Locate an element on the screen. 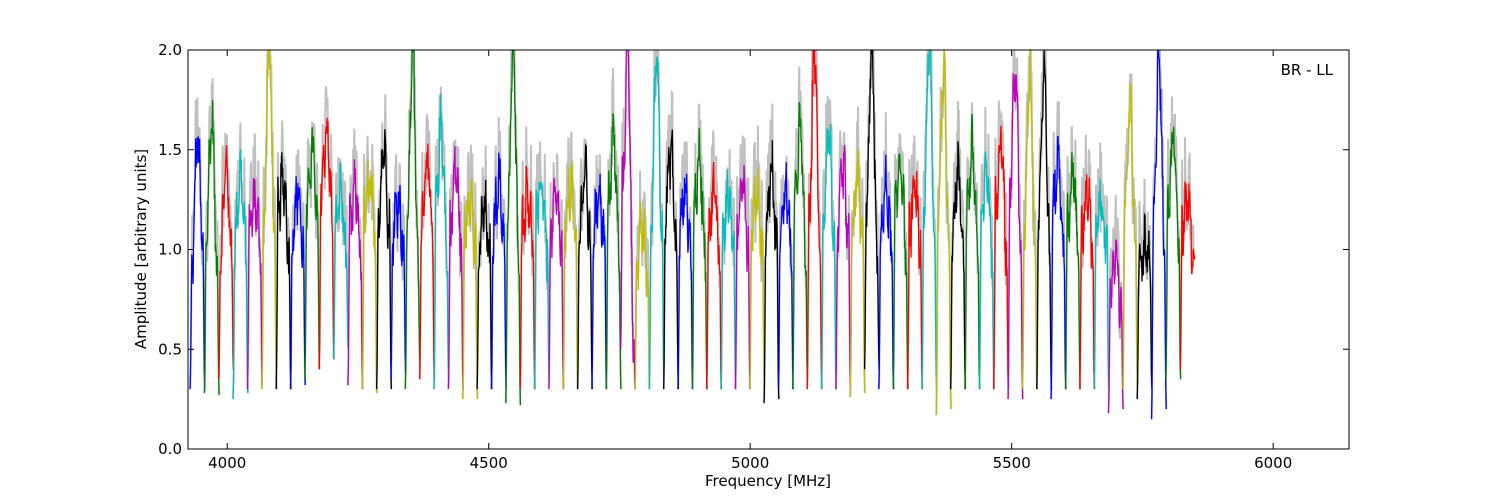  x-tick-label: 5500 is located at coordinates (1012, 463).